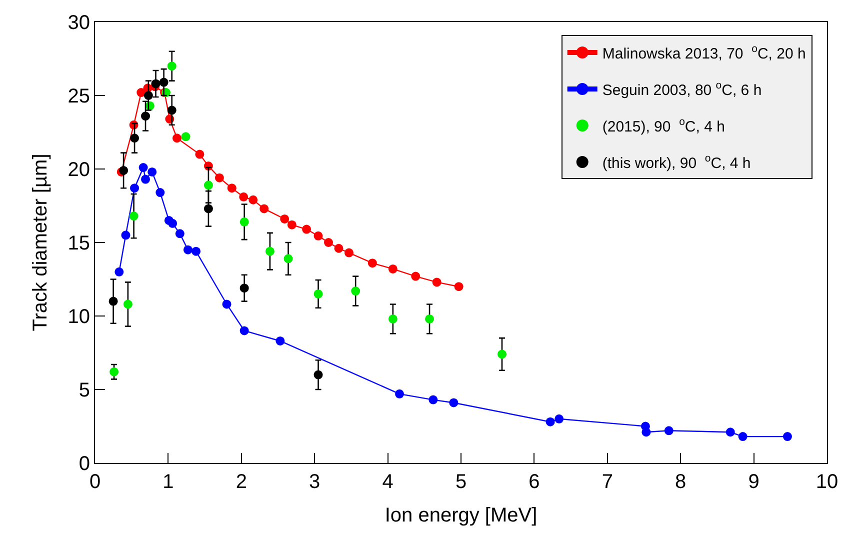 This screenshot has width=850, height=534. I want to click on x-tick-label: 2, so click(241, 482).